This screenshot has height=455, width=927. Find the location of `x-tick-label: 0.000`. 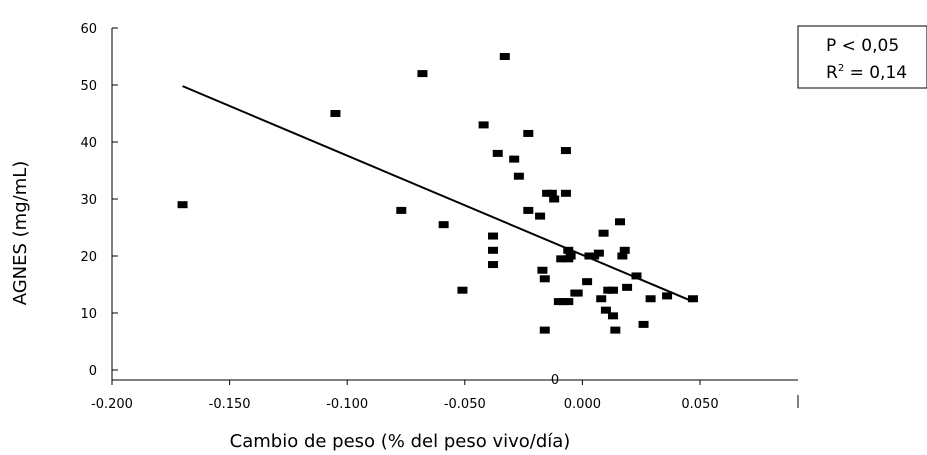

x-tick-label: 0.000 is located at coordinates (582, 404).